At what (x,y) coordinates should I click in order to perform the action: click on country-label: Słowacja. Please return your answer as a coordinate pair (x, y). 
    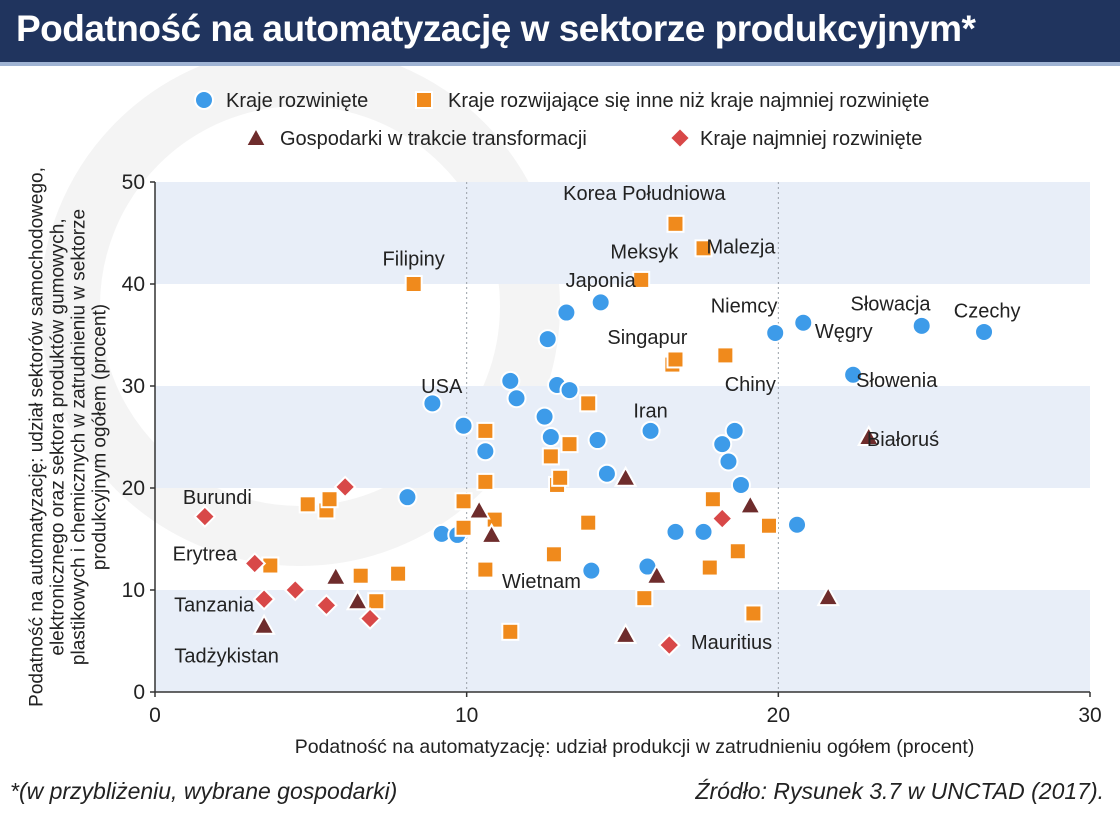
    Looking at the image, I should click on (891, 304).